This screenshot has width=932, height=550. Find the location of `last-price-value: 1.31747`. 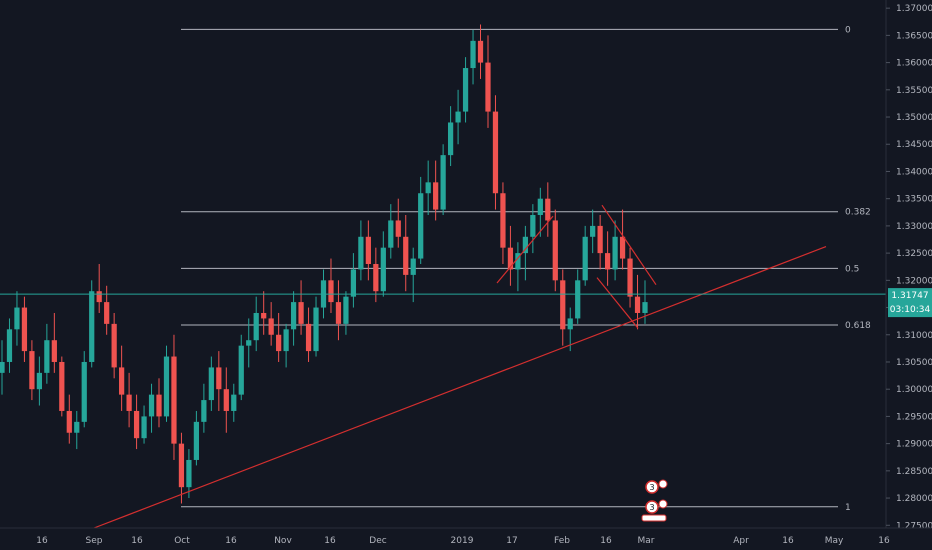

last-price-value: 1.31747 is located at coordinates (909, 296).